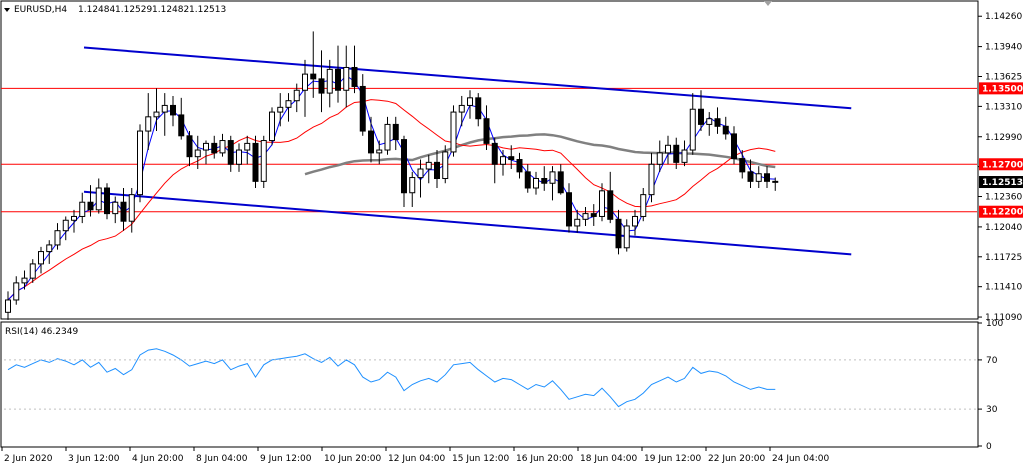 The image size is (1024, 473). What do you see at coordinates (1003, 48) in the screenshot?
I see `price-tick-label: 1.13940` at bounding box center [1003, 48].